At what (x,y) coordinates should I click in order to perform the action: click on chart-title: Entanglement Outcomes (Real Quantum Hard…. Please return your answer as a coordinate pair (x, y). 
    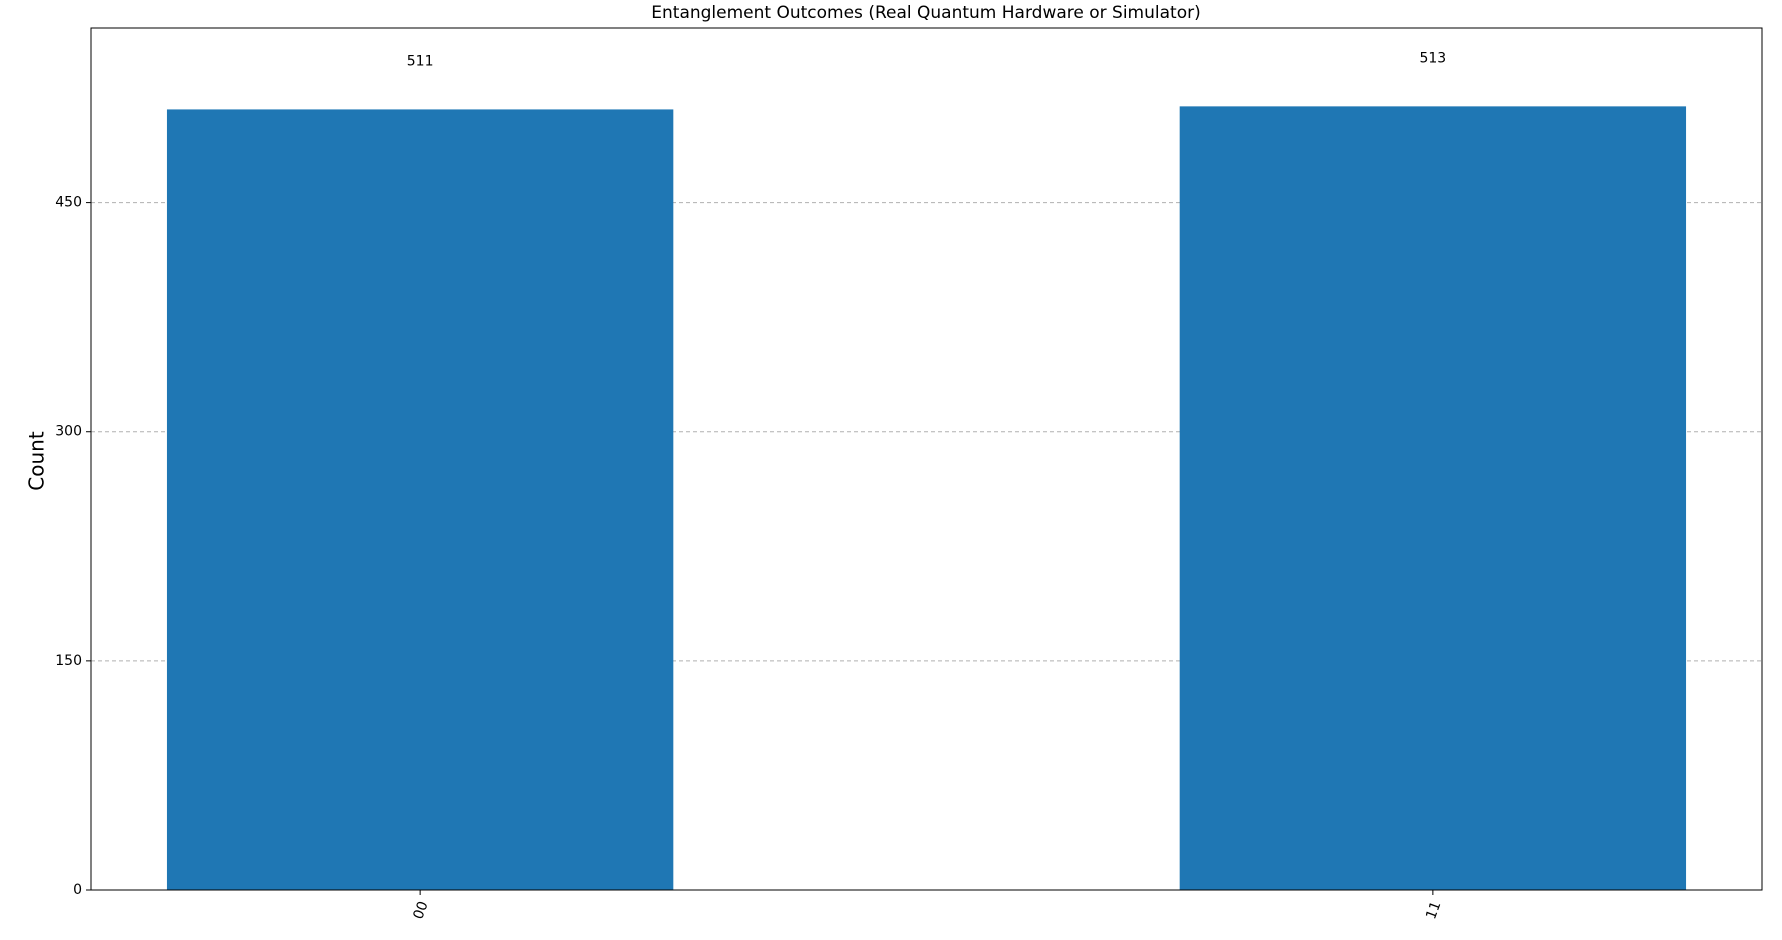
    Looking at the image, I should click on (925, 13).